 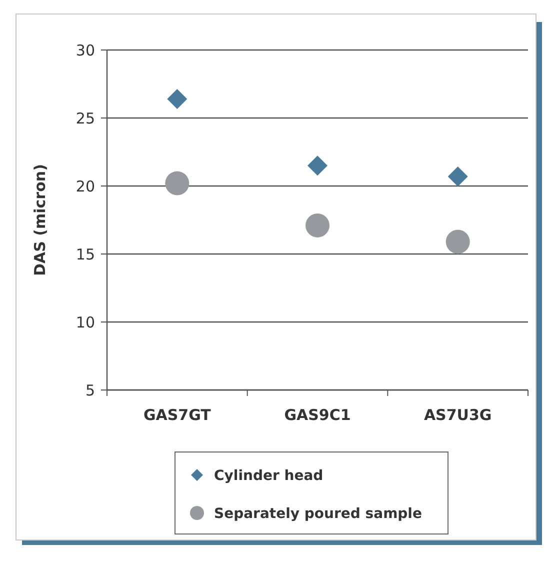 What do you see at coordinates (85, 186) in the screenshot?
I see `y-tick-label: 20` at bounding box center [85, 186].